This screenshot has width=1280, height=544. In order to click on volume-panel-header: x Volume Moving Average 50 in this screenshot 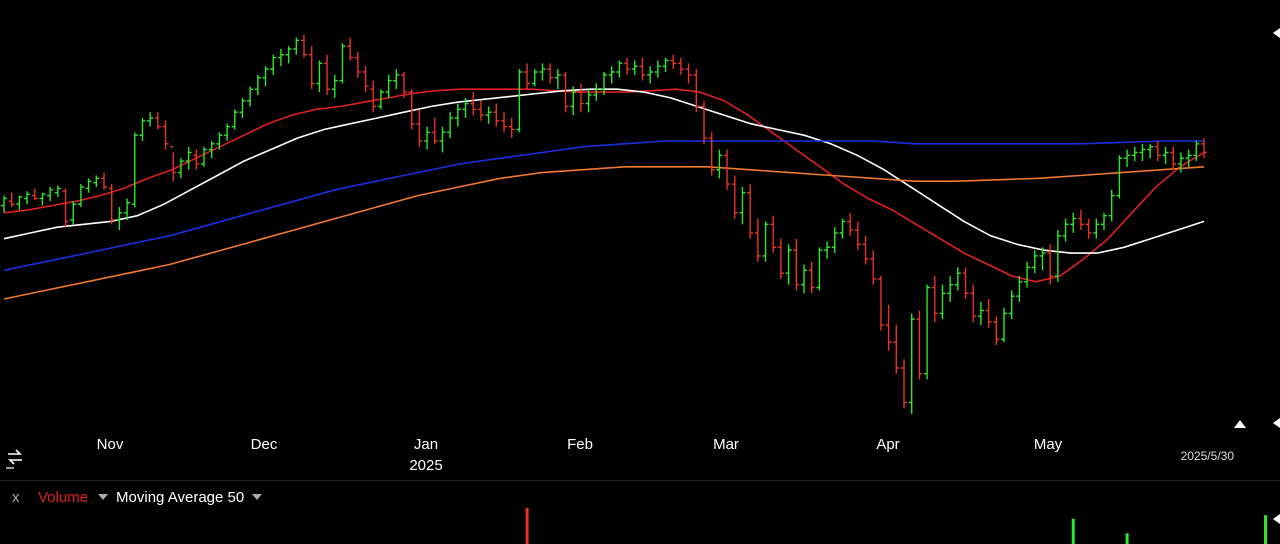, I will do `click(131, 497)`.